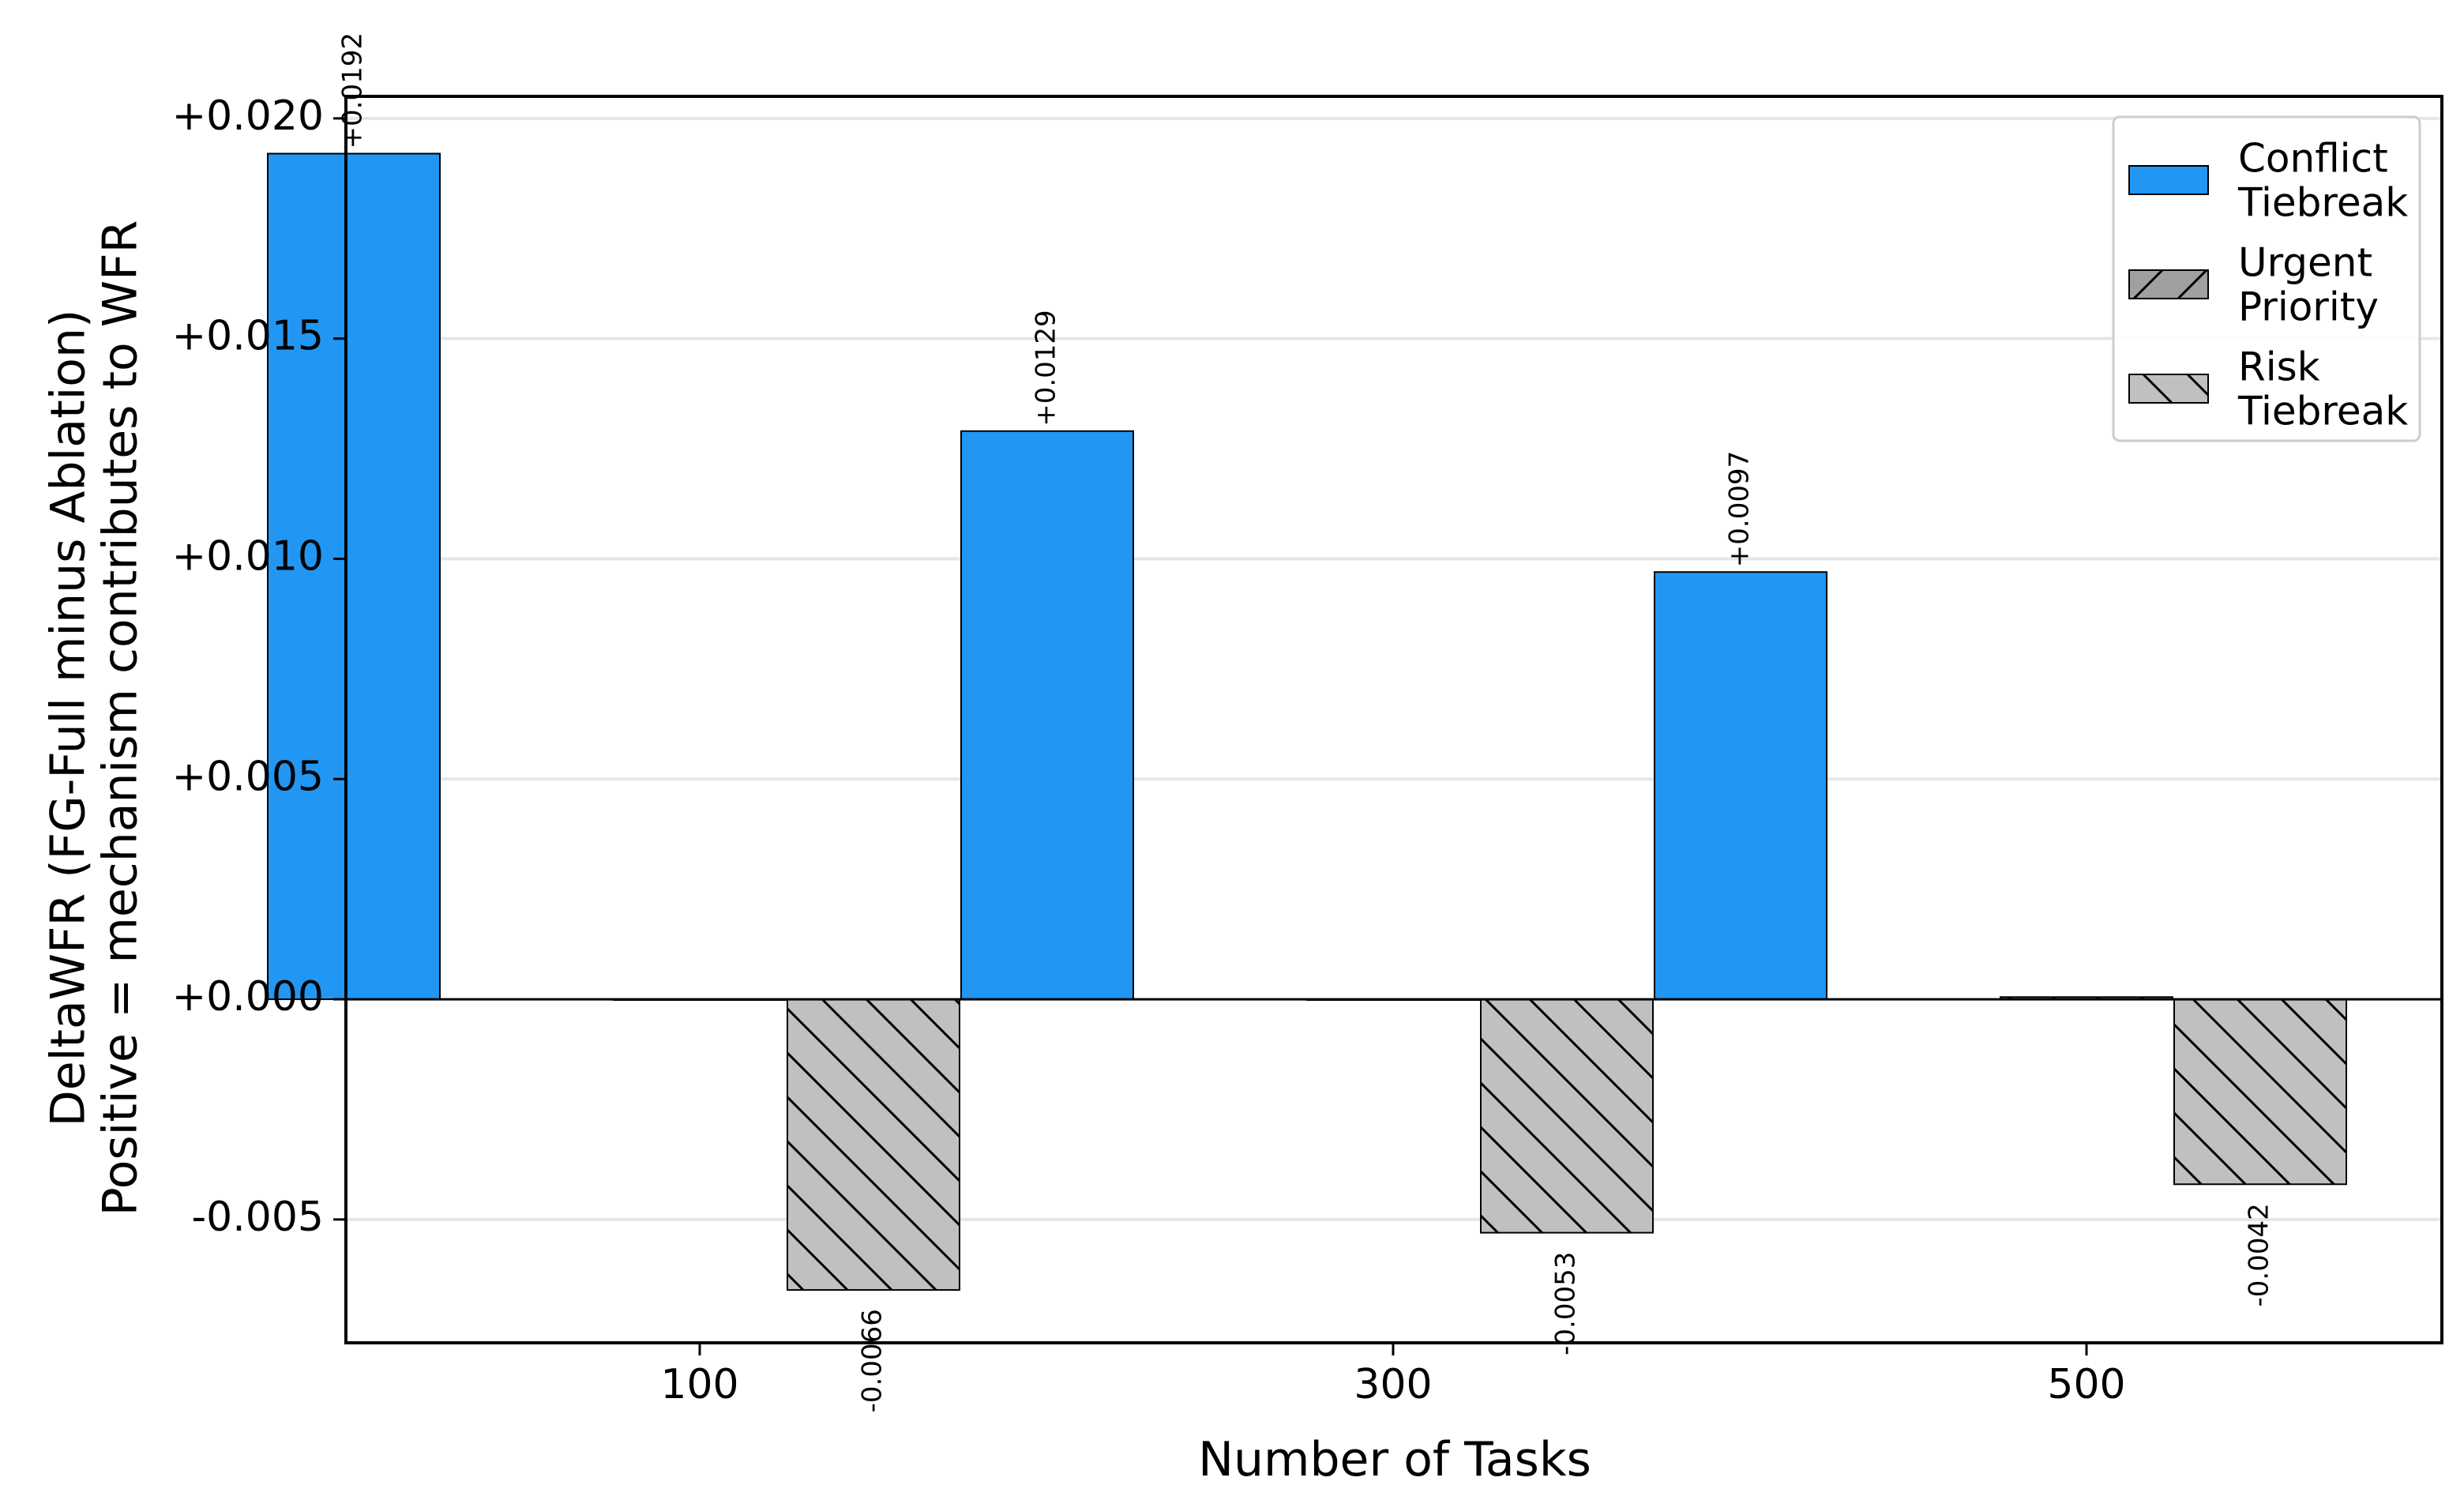 The image size is (2464, 1500). I want to click on legend-box, so click(2266, 278).